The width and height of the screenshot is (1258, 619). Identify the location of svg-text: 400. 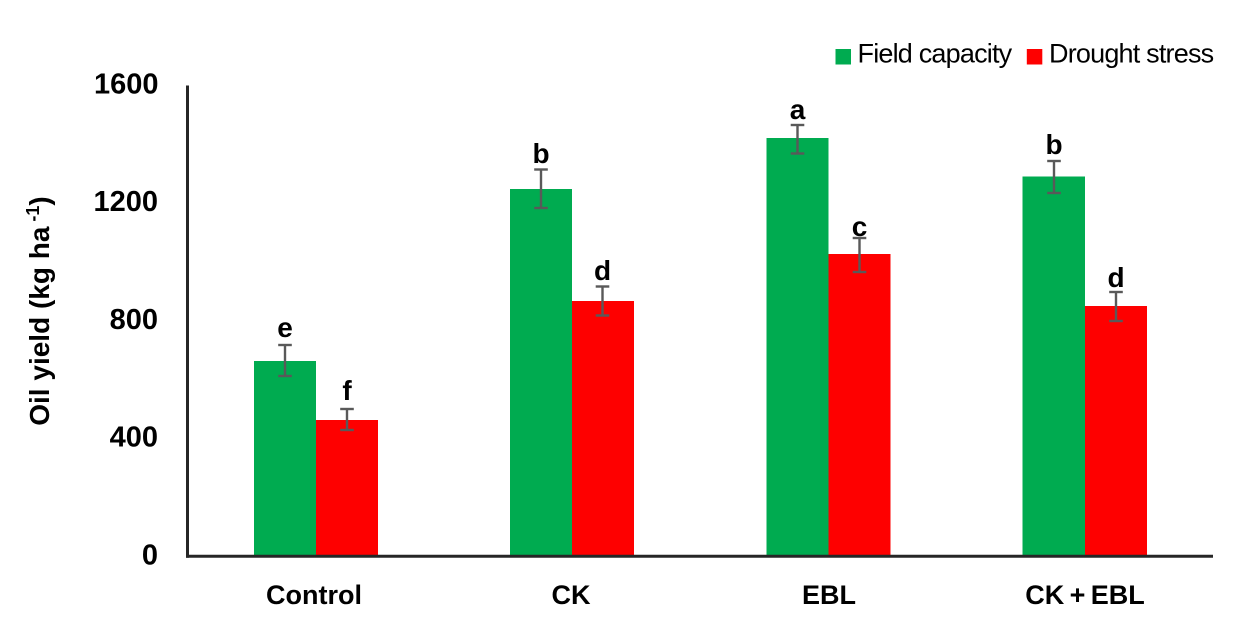
(134, 438).